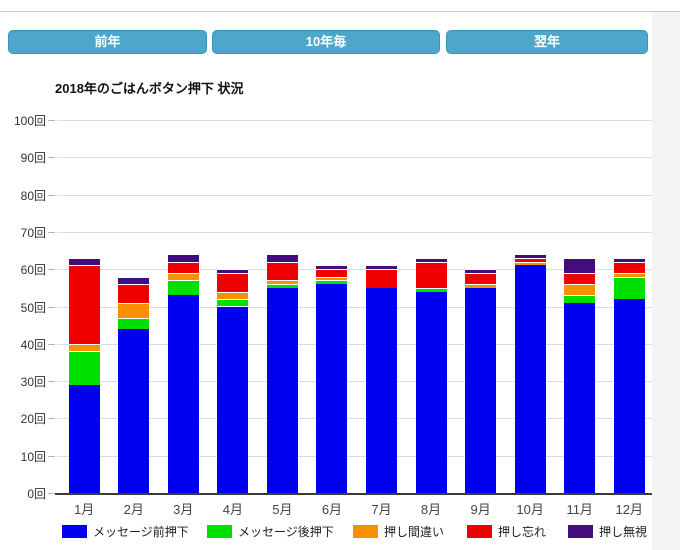 This screenshot has height=550, width=680. I want to click on top-strip, so click(340, 5).